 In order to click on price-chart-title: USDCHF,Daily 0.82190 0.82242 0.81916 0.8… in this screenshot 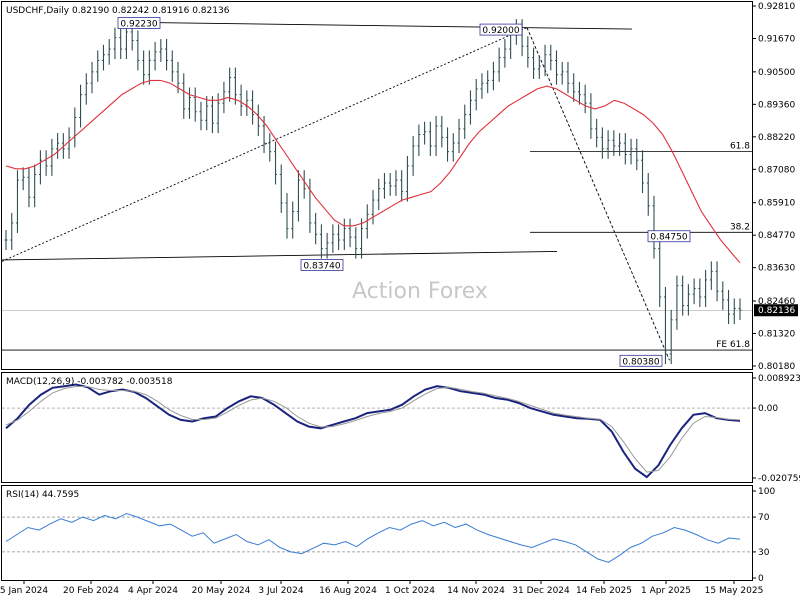, I will do `click(118, 11)`.